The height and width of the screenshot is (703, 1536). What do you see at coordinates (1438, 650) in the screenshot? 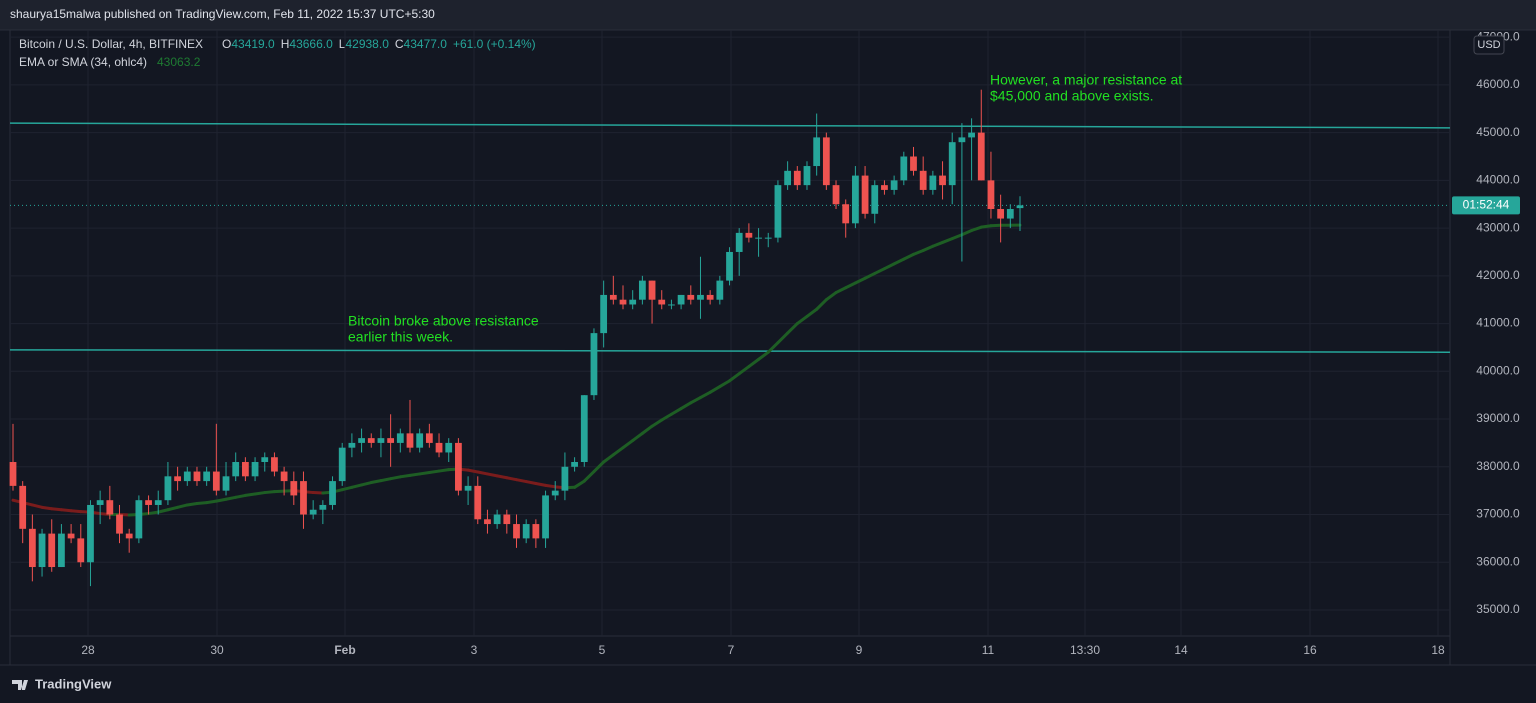
I see `x-tick-label: 18` at bounding box center [1438, 650].